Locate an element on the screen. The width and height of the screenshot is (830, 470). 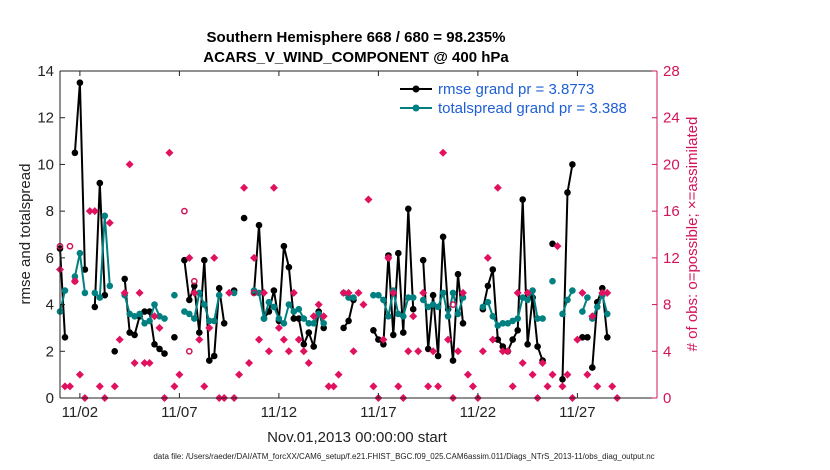
x-tick-label: 11/12 is located at coordinates (279, 412).